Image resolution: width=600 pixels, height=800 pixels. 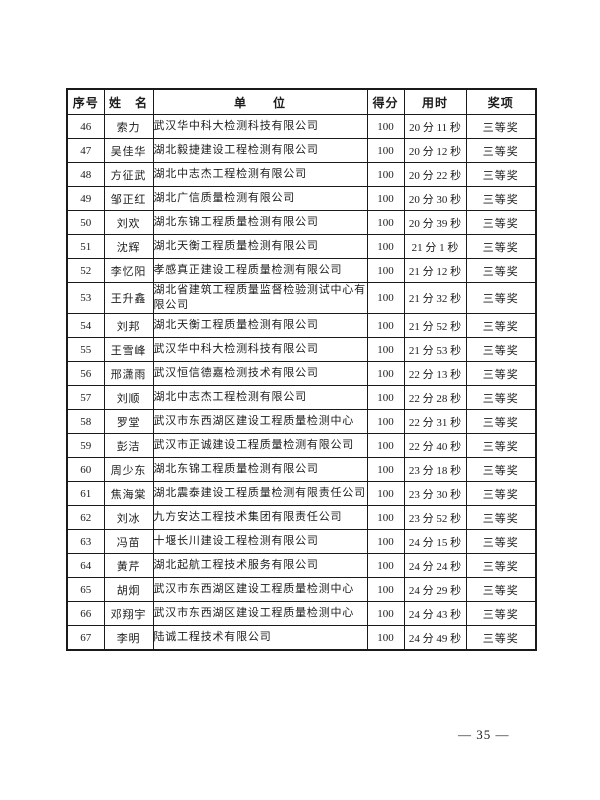 I want to click on cell-time: 24 分 49 秒, so click(x=435, y=638).